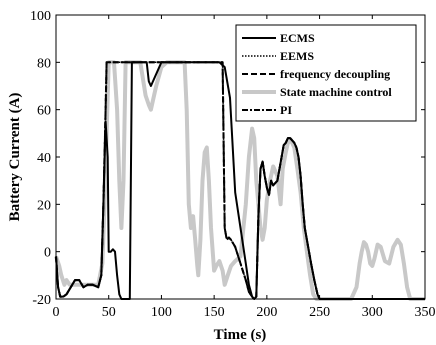  Describe the element at coordinates (41, 300) in the screenshot. I see `y-tick-label: -20` at that location.